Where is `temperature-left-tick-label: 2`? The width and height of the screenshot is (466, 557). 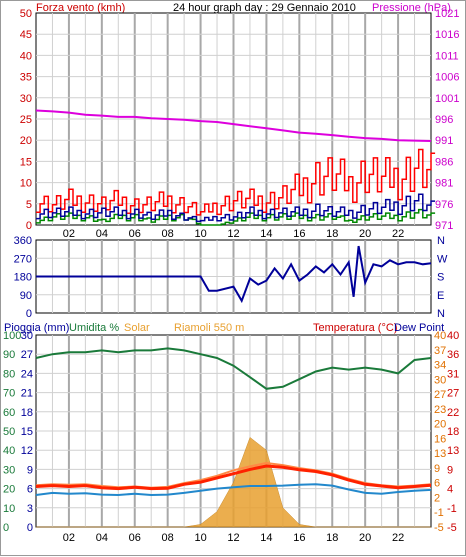 temperature-left-tick-label: 2 is located at coordinates (437, 498).